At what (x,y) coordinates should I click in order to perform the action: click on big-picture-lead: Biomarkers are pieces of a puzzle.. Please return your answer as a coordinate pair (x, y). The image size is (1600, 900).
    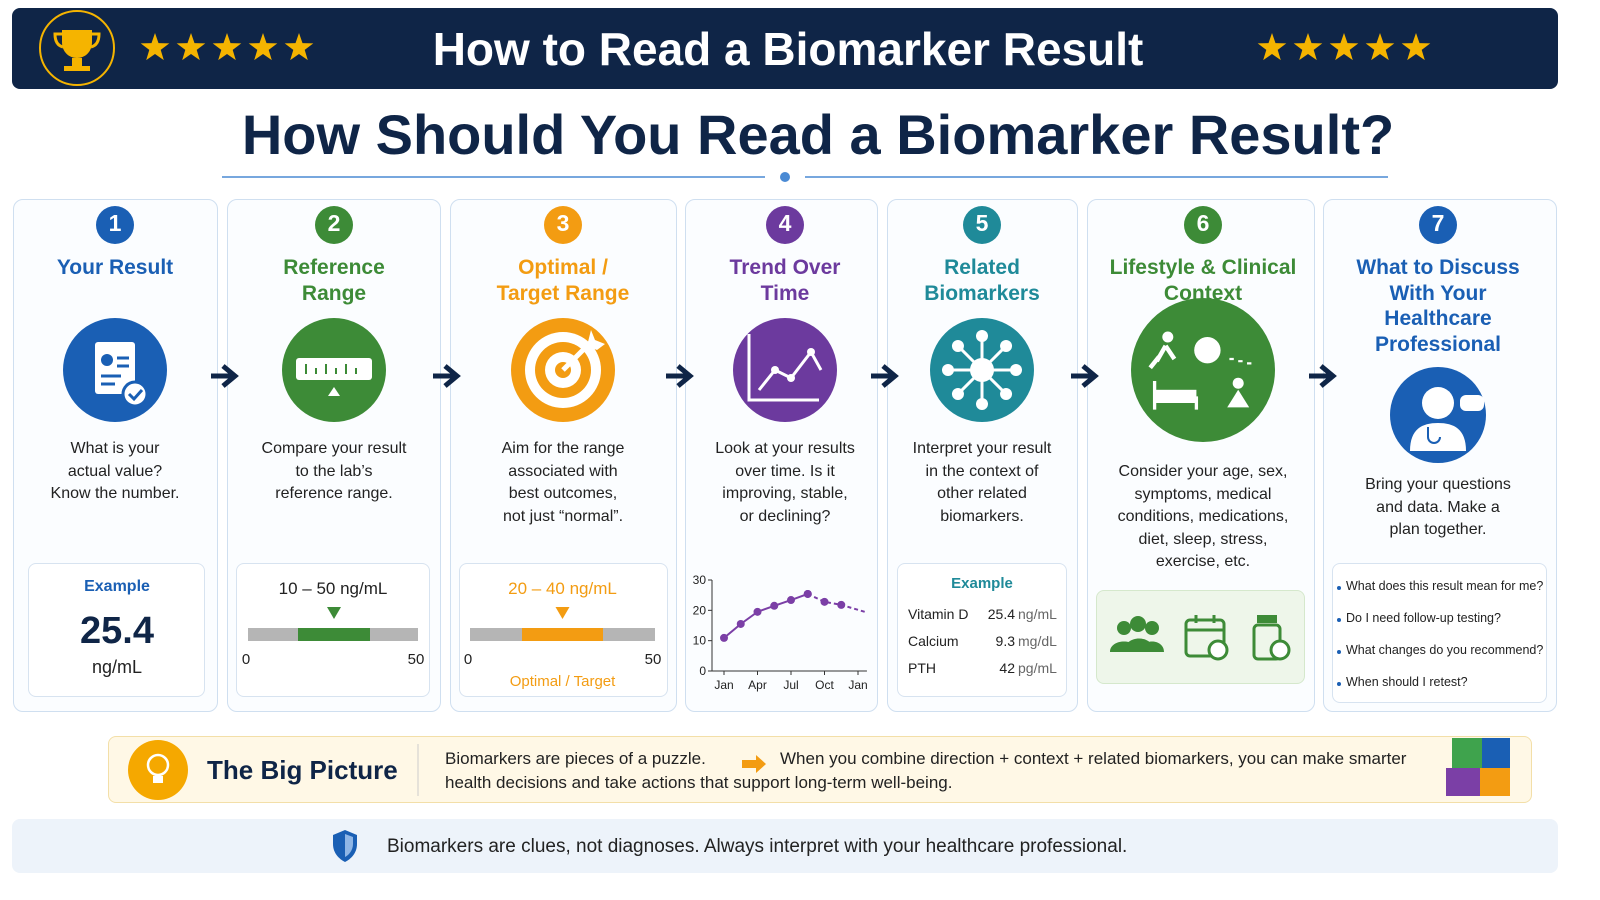
    Looking at the image, I should click on (575, 758).